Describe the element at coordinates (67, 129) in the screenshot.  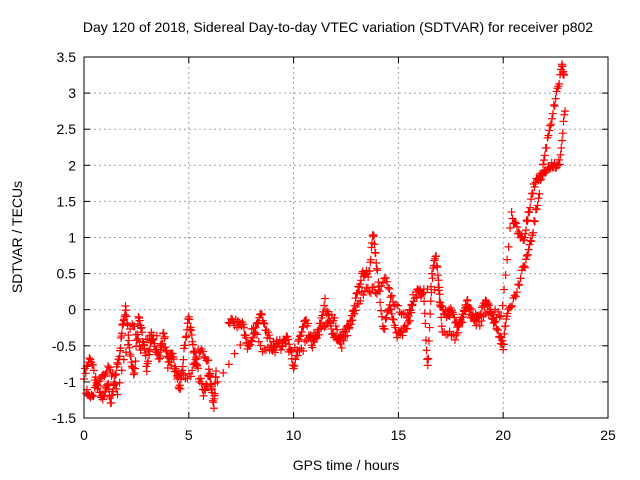
I see `y-tick-label: 2.5` at that location.